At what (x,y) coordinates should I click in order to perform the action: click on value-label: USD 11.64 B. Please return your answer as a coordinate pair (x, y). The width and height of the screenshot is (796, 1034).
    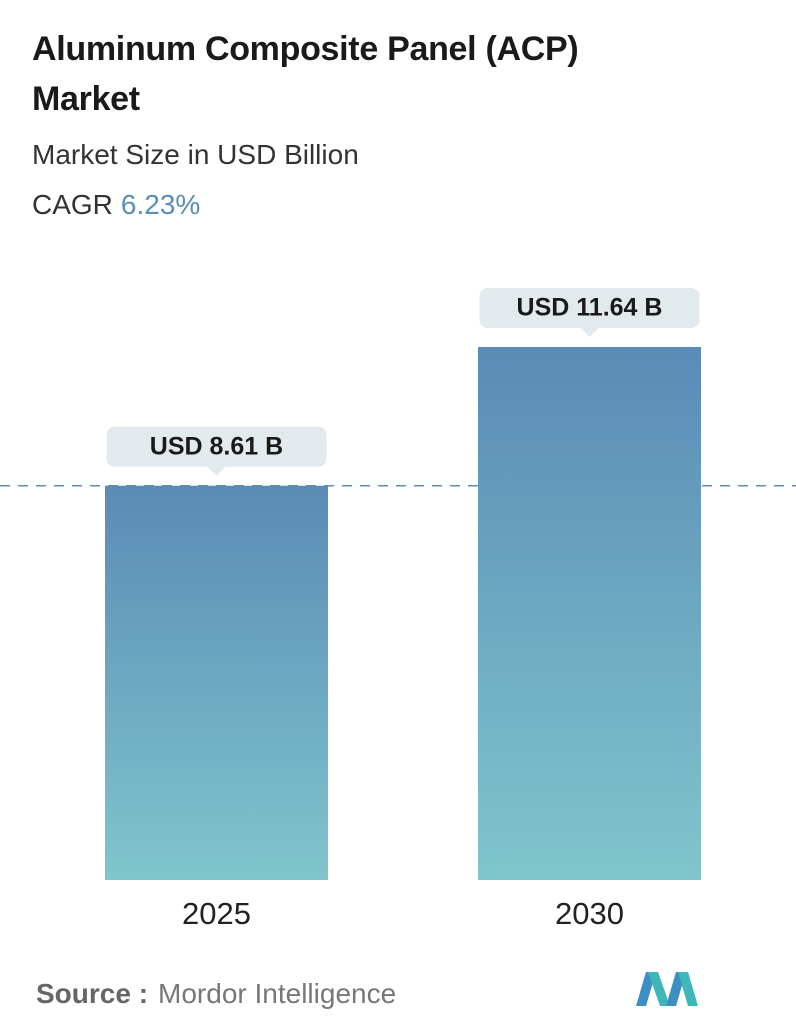
    Looking at the image, I should click on (590, 308).